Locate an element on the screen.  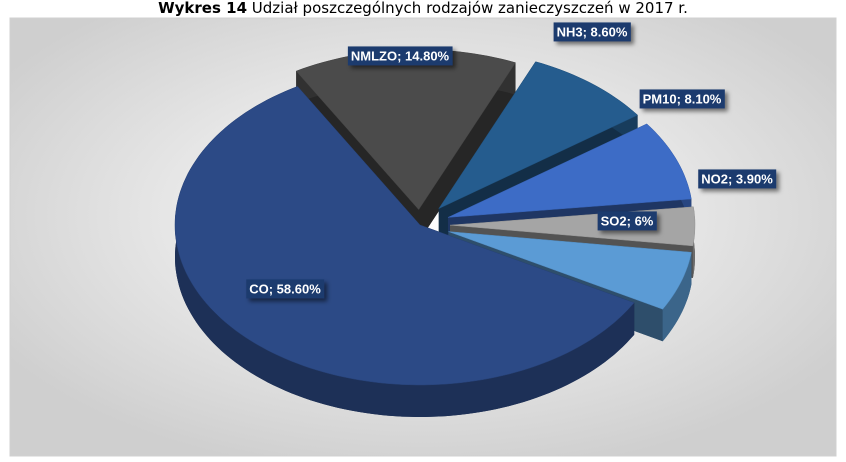
slice-side is located at coordinates (677, 297).